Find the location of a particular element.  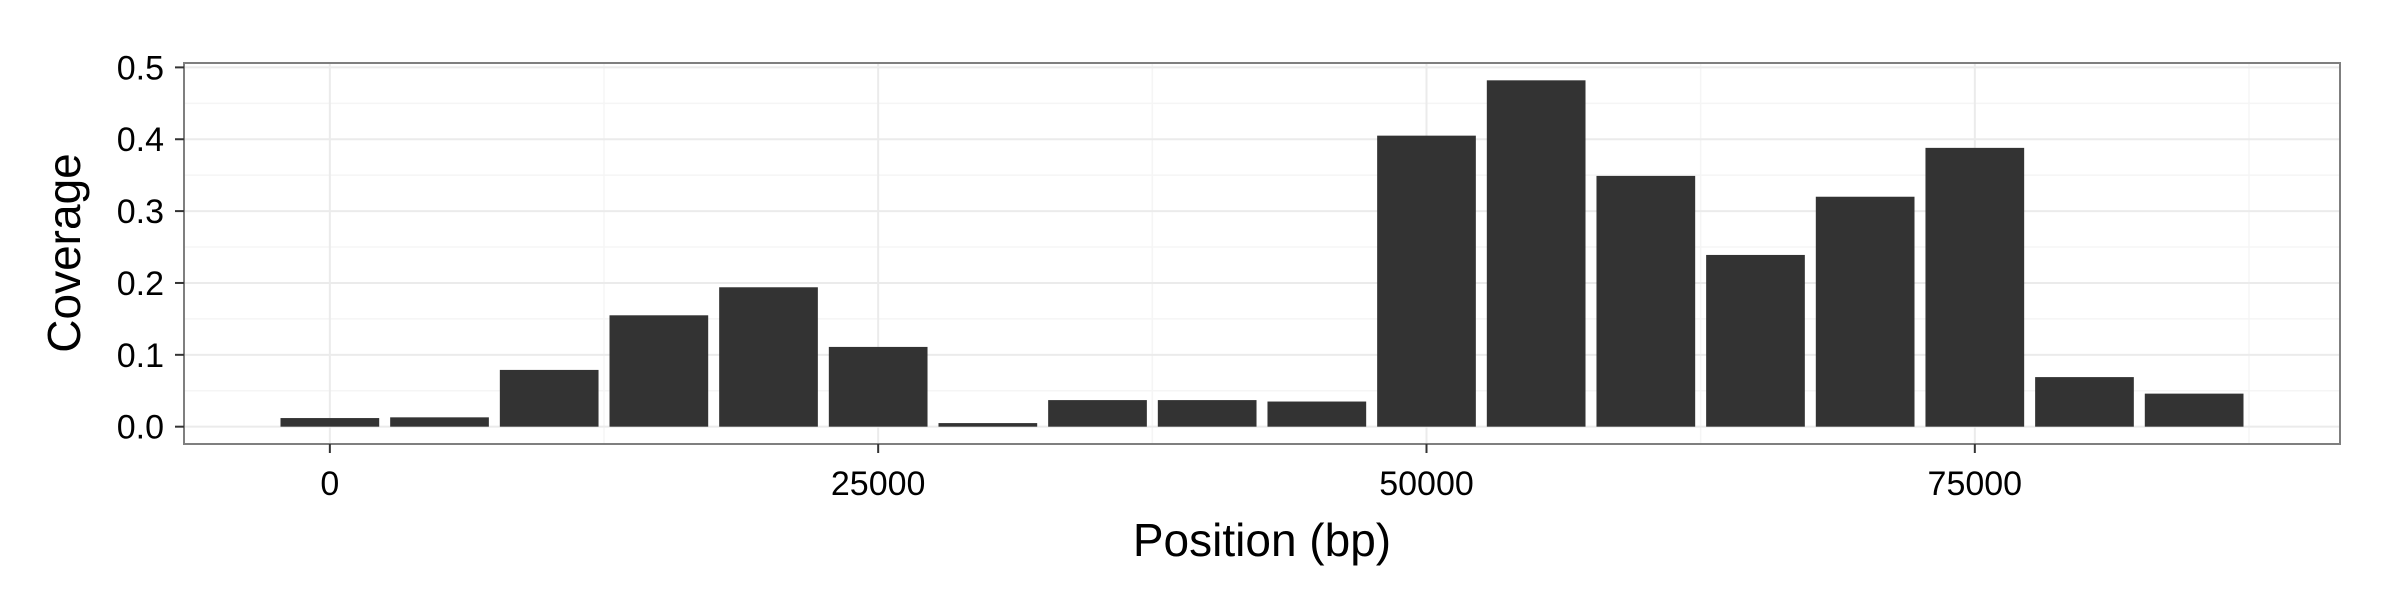

y-tick-label: 0.4 is located at coordinates (140, 140).